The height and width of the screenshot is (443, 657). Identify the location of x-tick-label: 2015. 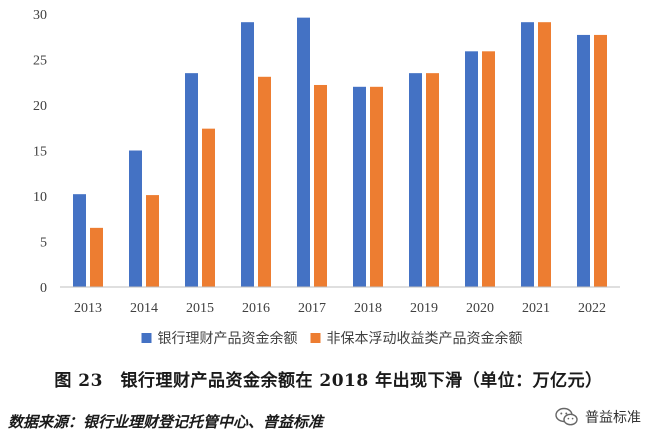
(200, 308).